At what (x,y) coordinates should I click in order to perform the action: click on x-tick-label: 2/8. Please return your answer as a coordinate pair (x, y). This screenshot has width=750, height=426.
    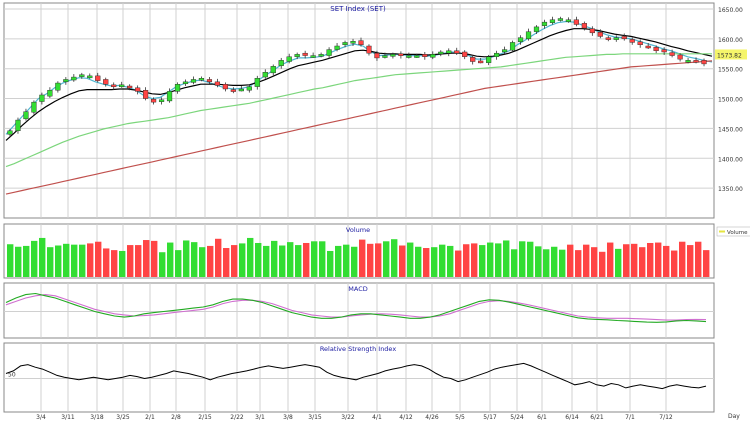
    Looking at the image, I should click on (176, 417).